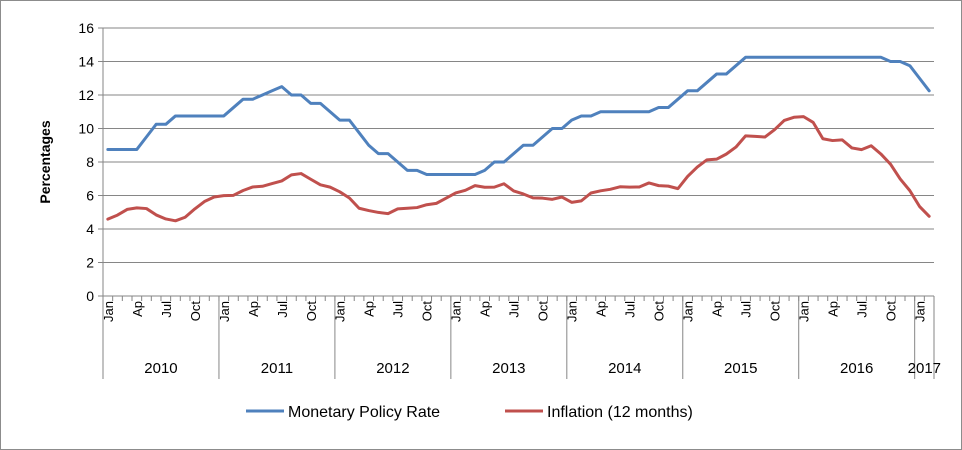  Describe the element at coordinates (364, 412) in the screenshot. I see `legend-label-monetary-policy-rate: Monetary Policy Rate` at that location.